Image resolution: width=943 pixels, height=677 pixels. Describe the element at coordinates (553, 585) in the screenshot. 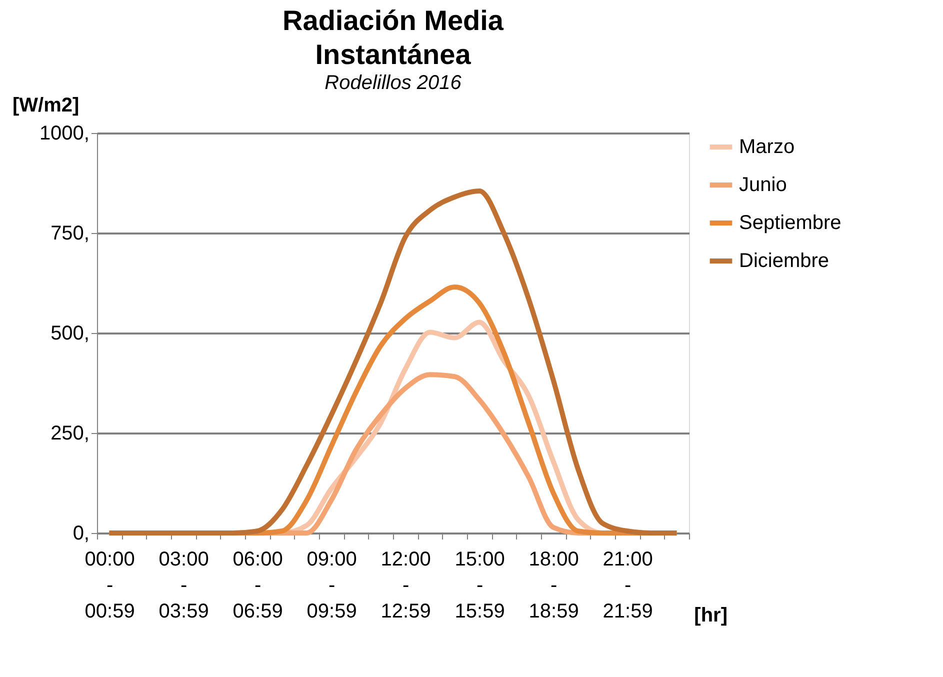

I see `x-tick-label: 18:00 - 18:59` at that location.